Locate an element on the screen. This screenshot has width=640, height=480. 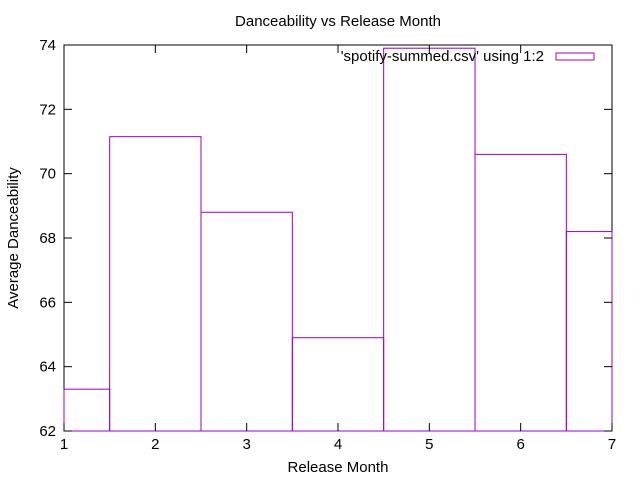
legend-swatch is located at coordinates (575, 56).